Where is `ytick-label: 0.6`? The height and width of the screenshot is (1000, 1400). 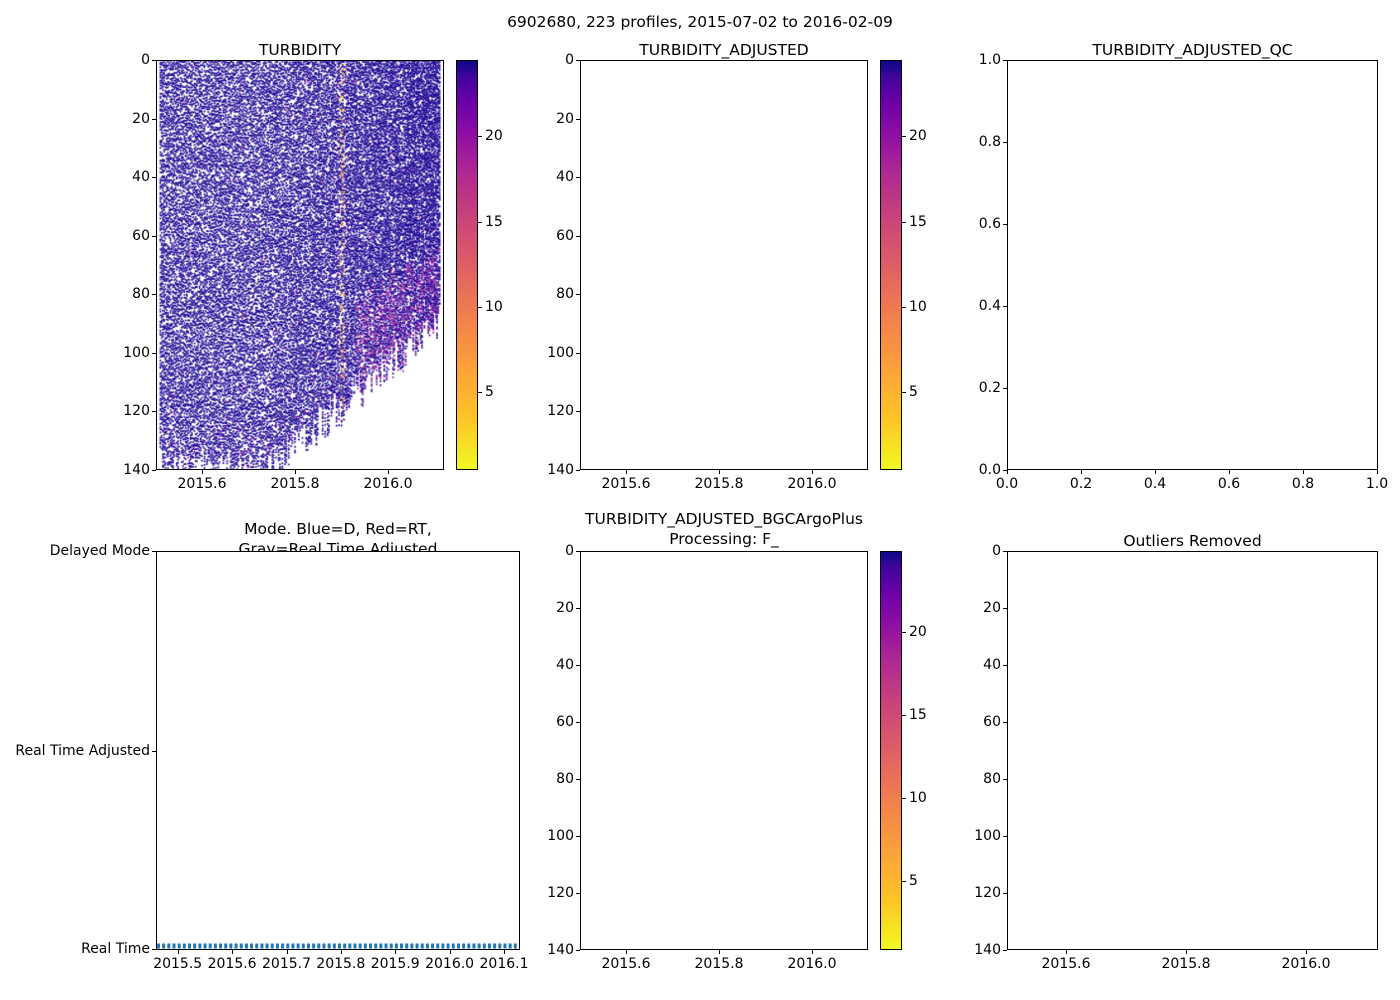
ytick-label: 0.6 is located at coordinates (989, 224).